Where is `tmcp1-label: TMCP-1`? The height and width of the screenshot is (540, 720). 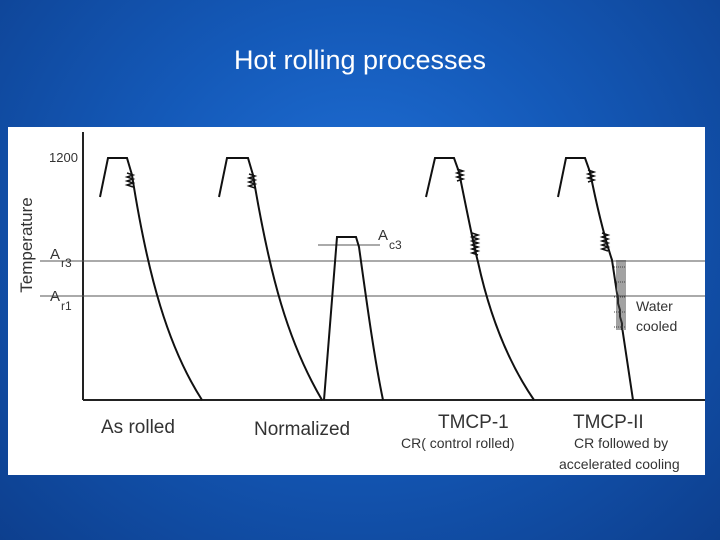 tmcp1-label: TMCP-1 is located at coordinates (473, 422).